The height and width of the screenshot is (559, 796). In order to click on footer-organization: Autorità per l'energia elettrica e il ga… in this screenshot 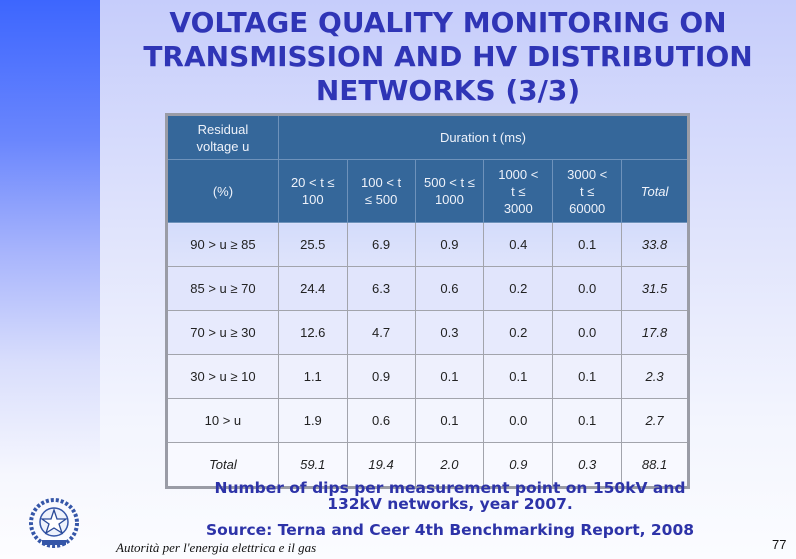, I will do `click(216, 547)`.